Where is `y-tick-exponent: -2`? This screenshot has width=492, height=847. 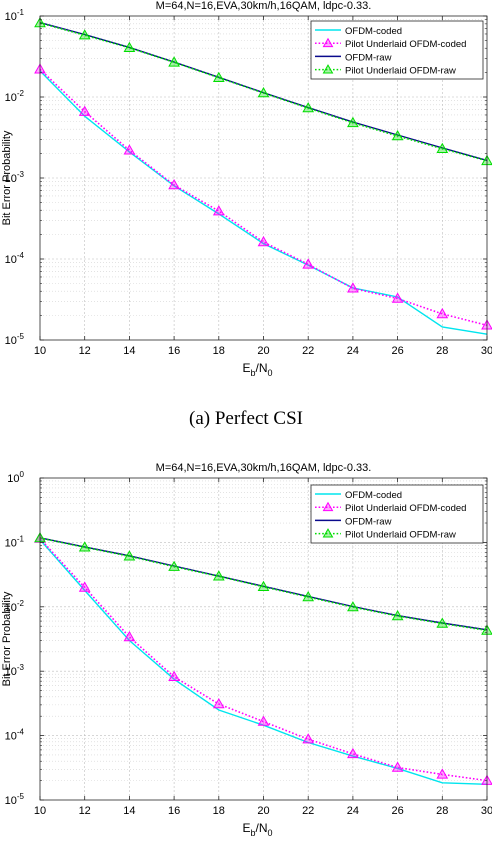
y-tick-exponent: -2 is located at coordinates (21, 603).